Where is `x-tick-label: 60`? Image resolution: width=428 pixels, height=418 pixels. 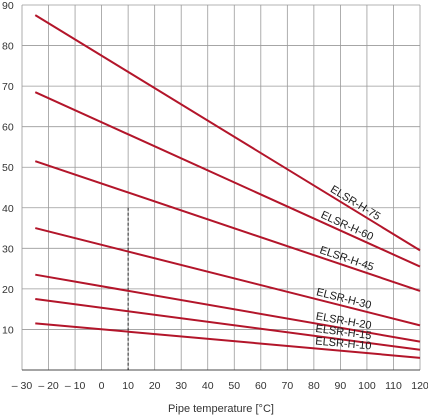 x-tick-label: 60 is located at coordinates (261, 386).